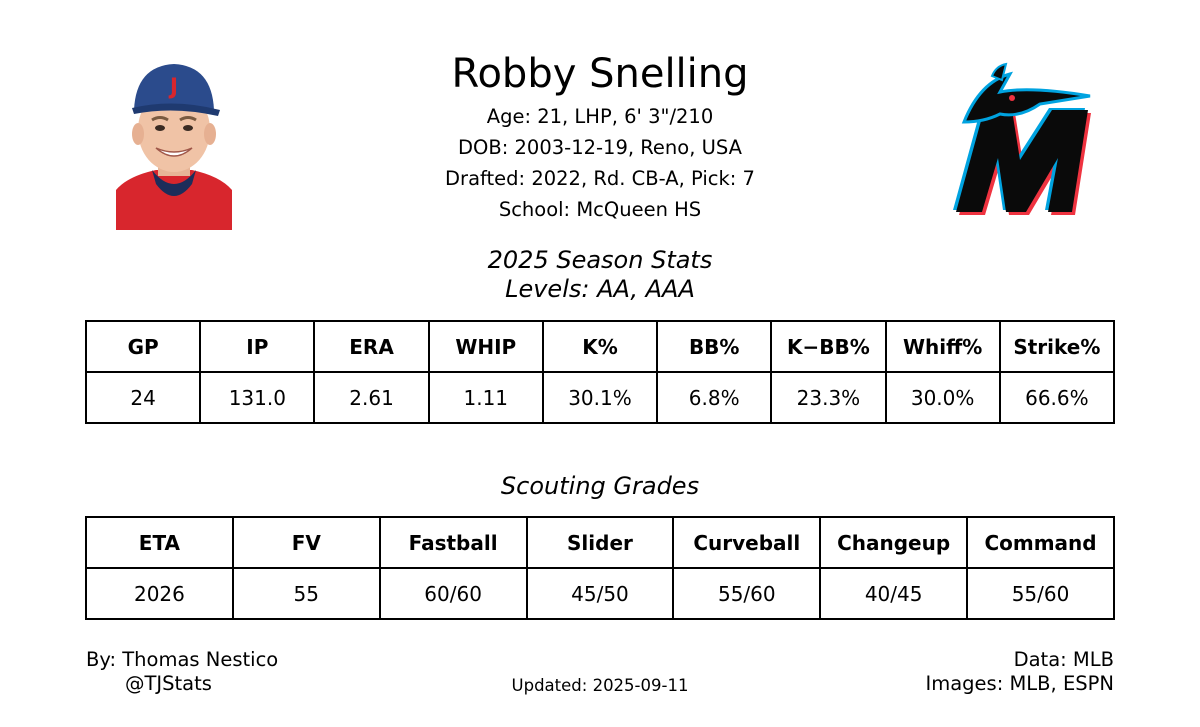 This screenshot has width=1200, height=727. What do you see at coordinates (168, 683) in the screenshot?
I see `author-handle: @TJStats` at bounding box center [168, 683].